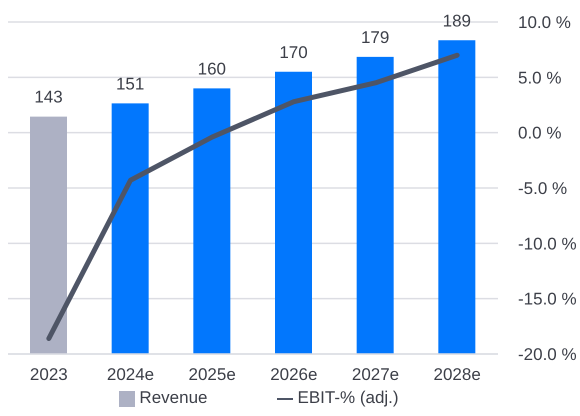 The height and width of the screenshot is (416, 580). I want to click on x-tick-label: 2023, so click(49, 374).